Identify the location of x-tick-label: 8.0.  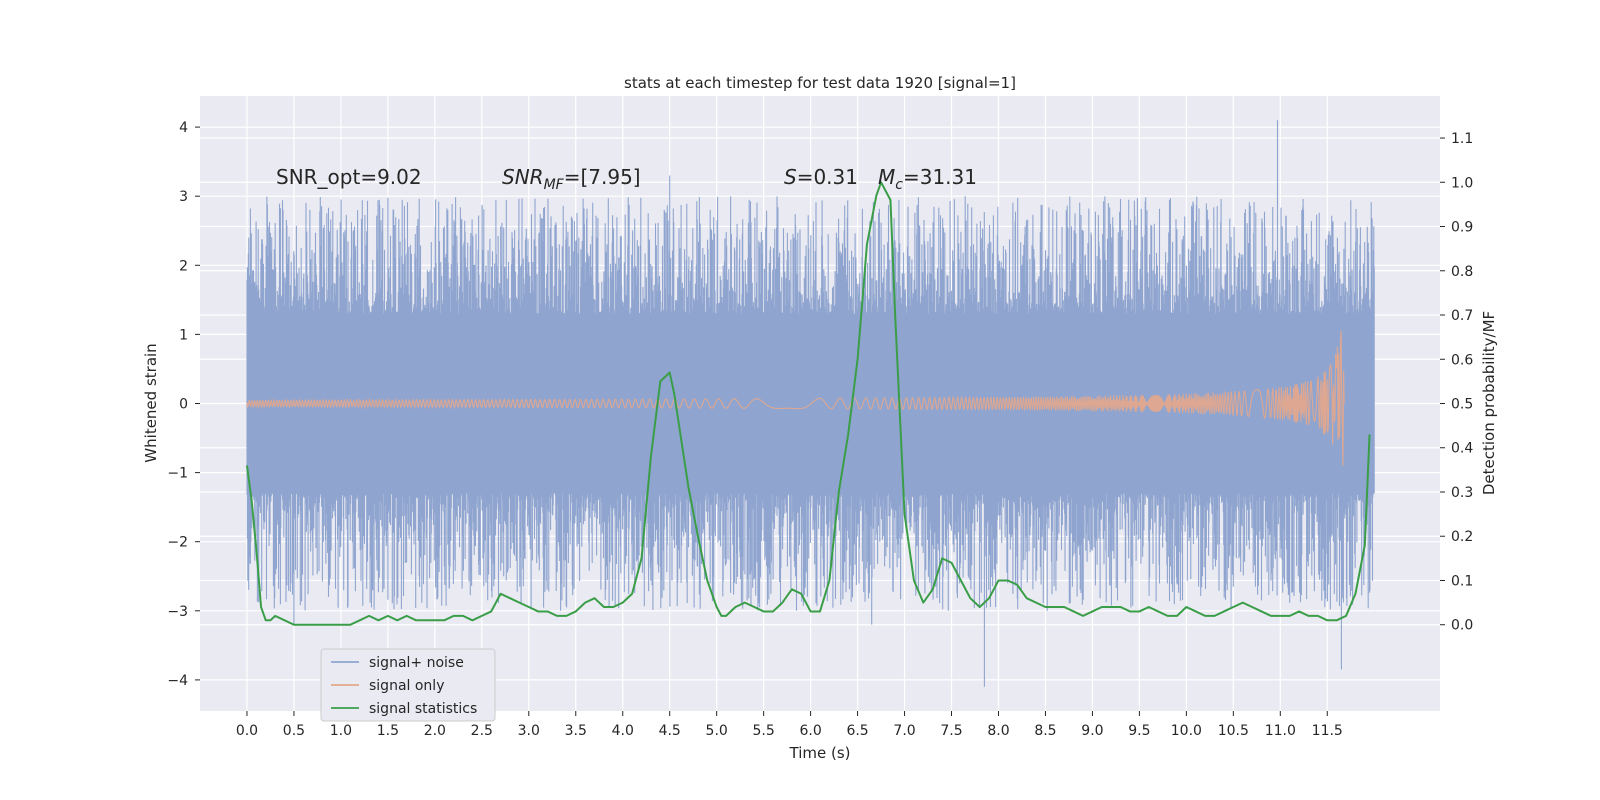
(998, 731).